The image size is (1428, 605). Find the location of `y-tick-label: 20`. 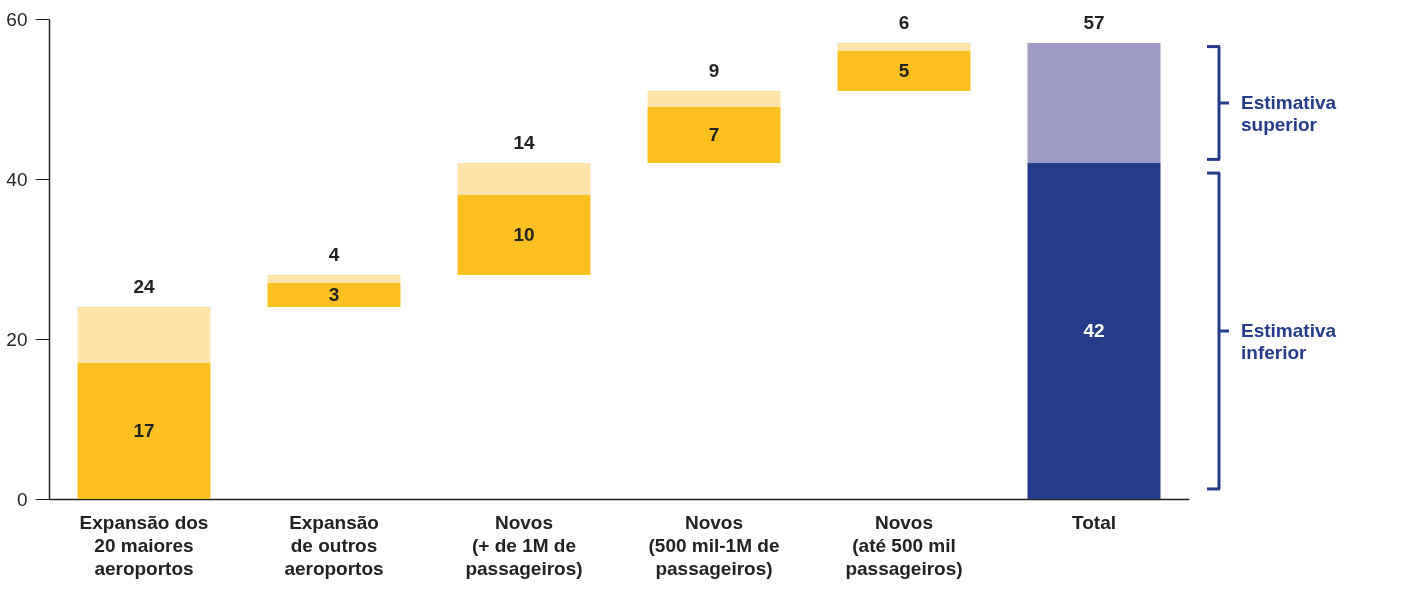

y-tick-label: 20 is located at coordinates (17, 339).